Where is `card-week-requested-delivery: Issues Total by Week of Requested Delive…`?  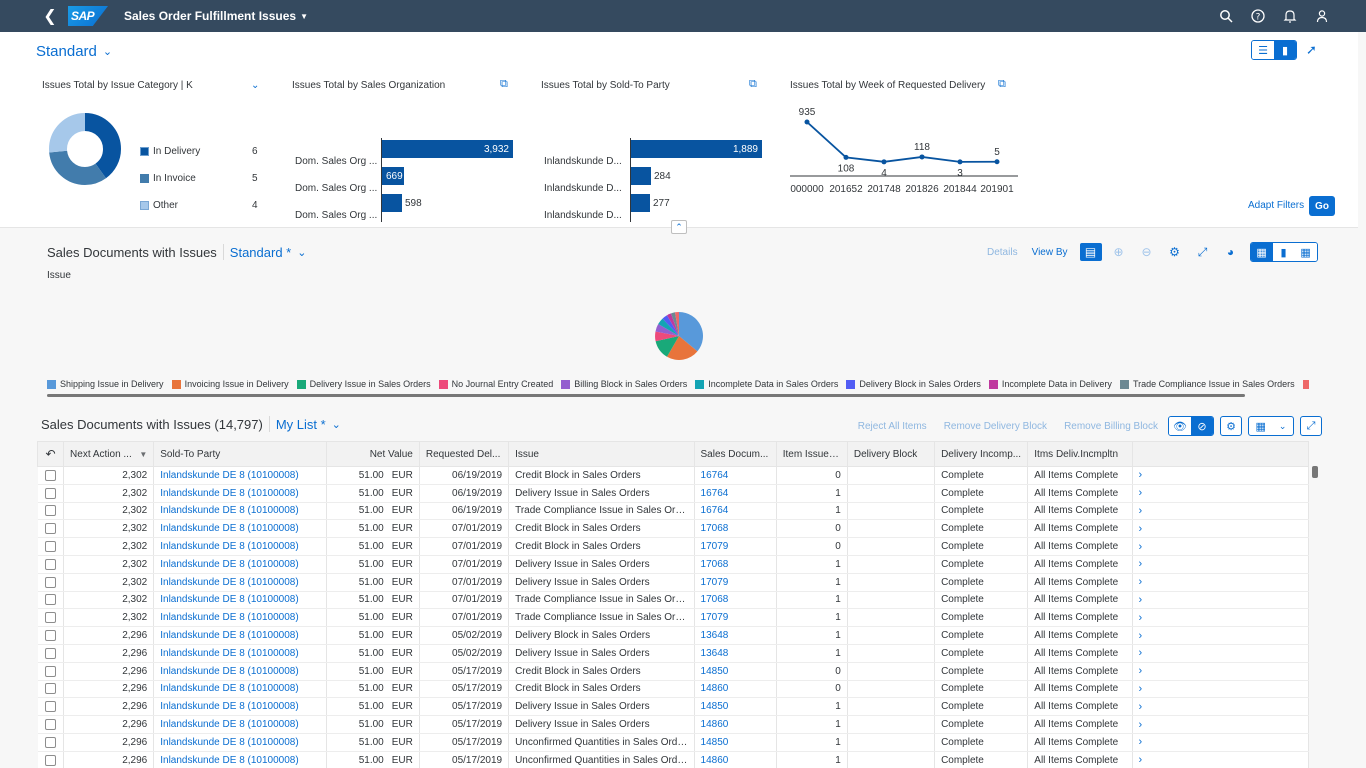 card-week-requested-delivery: Issues Total by Week of Requested Delive… is located at coordinates (910, 136).